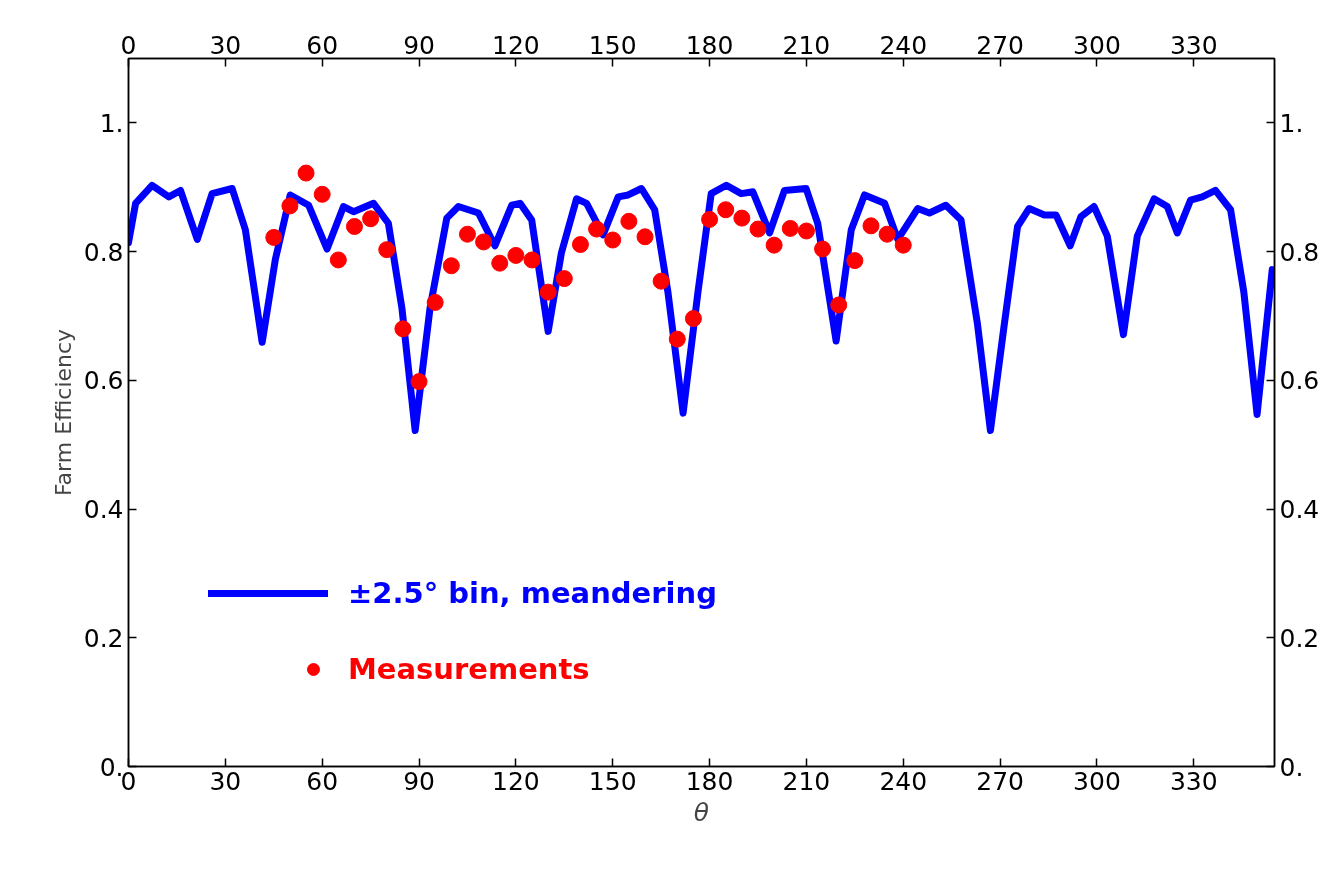 This screenshot has height=872, width=1342. What do you see at coordinates (128, 781) in the screenshot?
I see `x2-tick-label: 0` at bounding box center [128, 781].